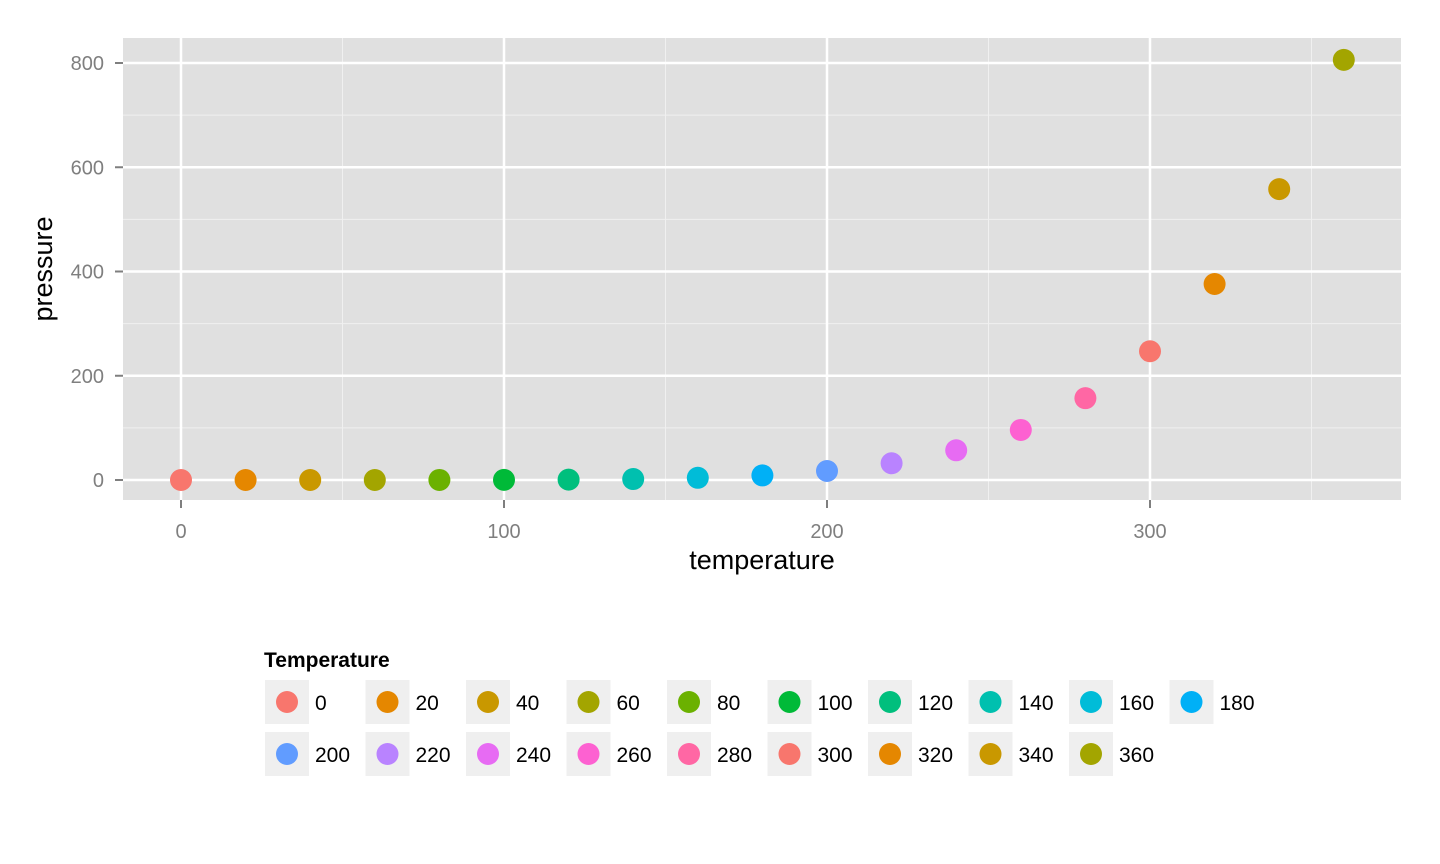  What do you see at coordinates (321, 703) in the screenshot?
I see `legend-label: 0` at bounding box center [321, 703].